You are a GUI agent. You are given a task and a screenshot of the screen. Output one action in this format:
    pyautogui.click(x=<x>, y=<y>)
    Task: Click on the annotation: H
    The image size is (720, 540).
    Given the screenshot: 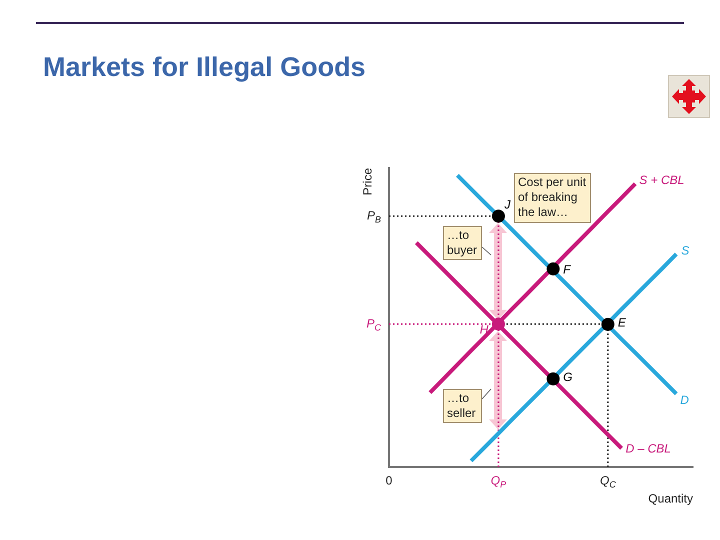 What is the action you would take?
    pyautogui.click(x=484, y=329)
    